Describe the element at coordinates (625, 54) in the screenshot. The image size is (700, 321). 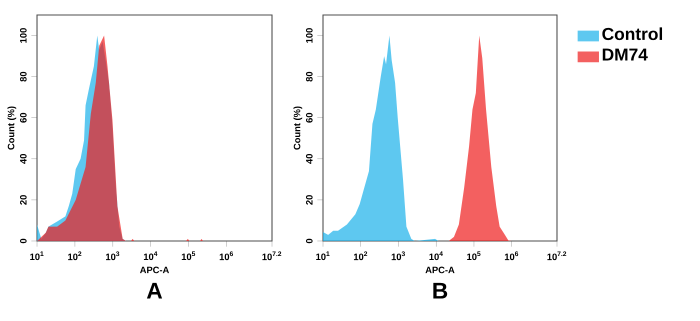
I see `legend-label: DM74` at that location.